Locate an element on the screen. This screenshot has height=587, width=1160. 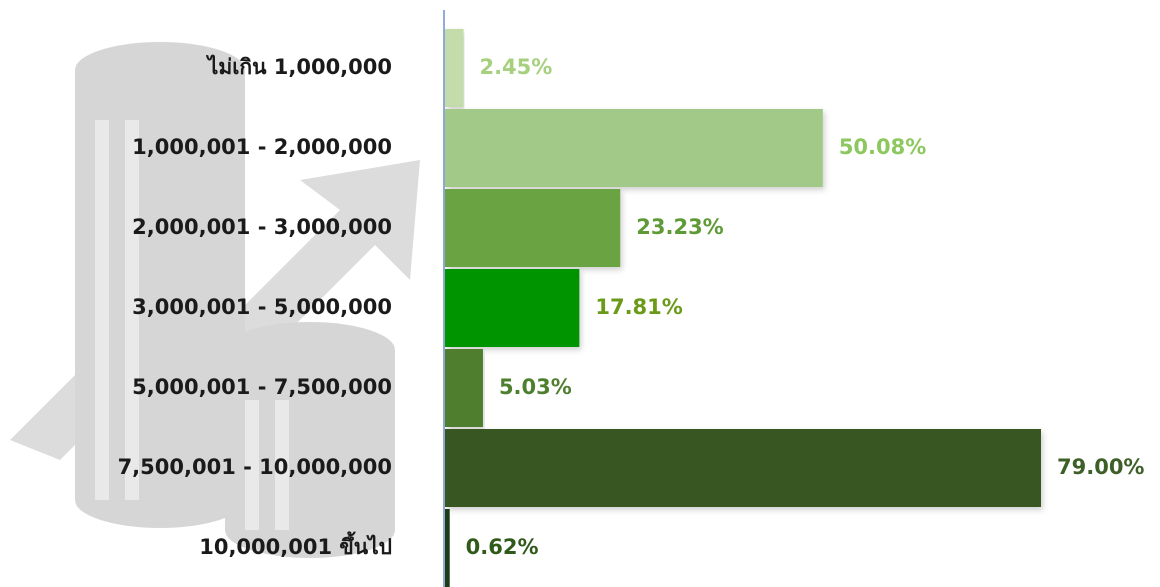
category-label: 10,000,001 ขึ้นไป is located at coordinates (295, 545).